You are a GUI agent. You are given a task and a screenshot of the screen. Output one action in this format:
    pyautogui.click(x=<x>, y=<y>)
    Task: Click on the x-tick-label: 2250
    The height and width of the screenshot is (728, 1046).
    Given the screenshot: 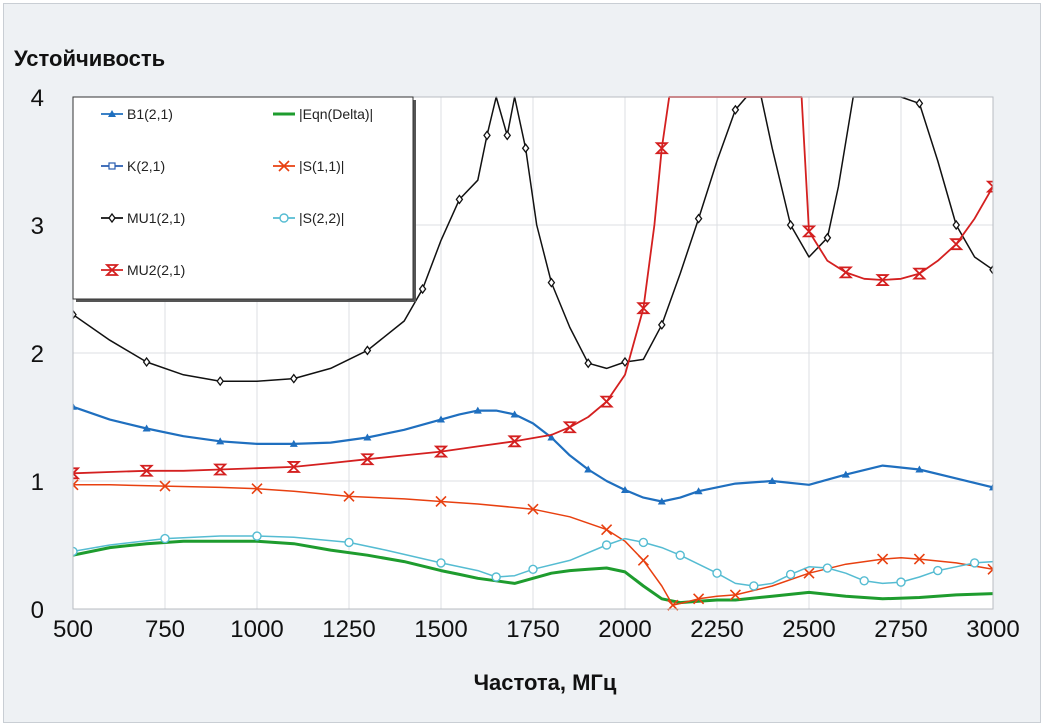 What is the action you would take?
    pyautogui.click(x=716, y=629)
    